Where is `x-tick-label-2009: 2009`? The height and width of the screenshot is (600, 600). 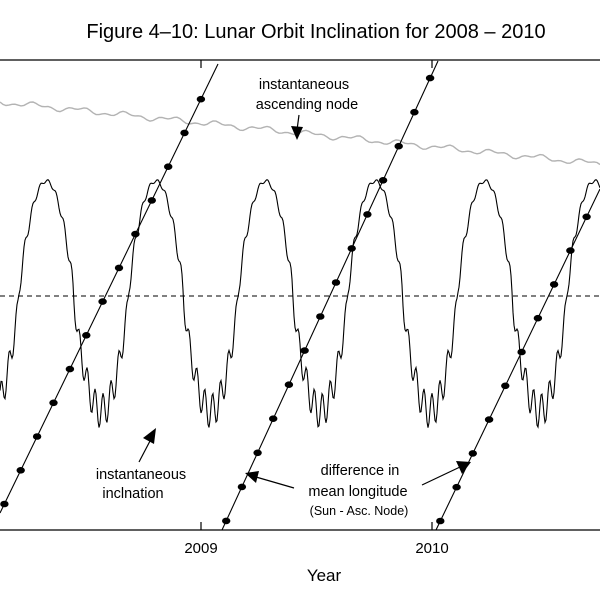
x-tick-label-2009: 2009 is located at coordinates (200, 548).